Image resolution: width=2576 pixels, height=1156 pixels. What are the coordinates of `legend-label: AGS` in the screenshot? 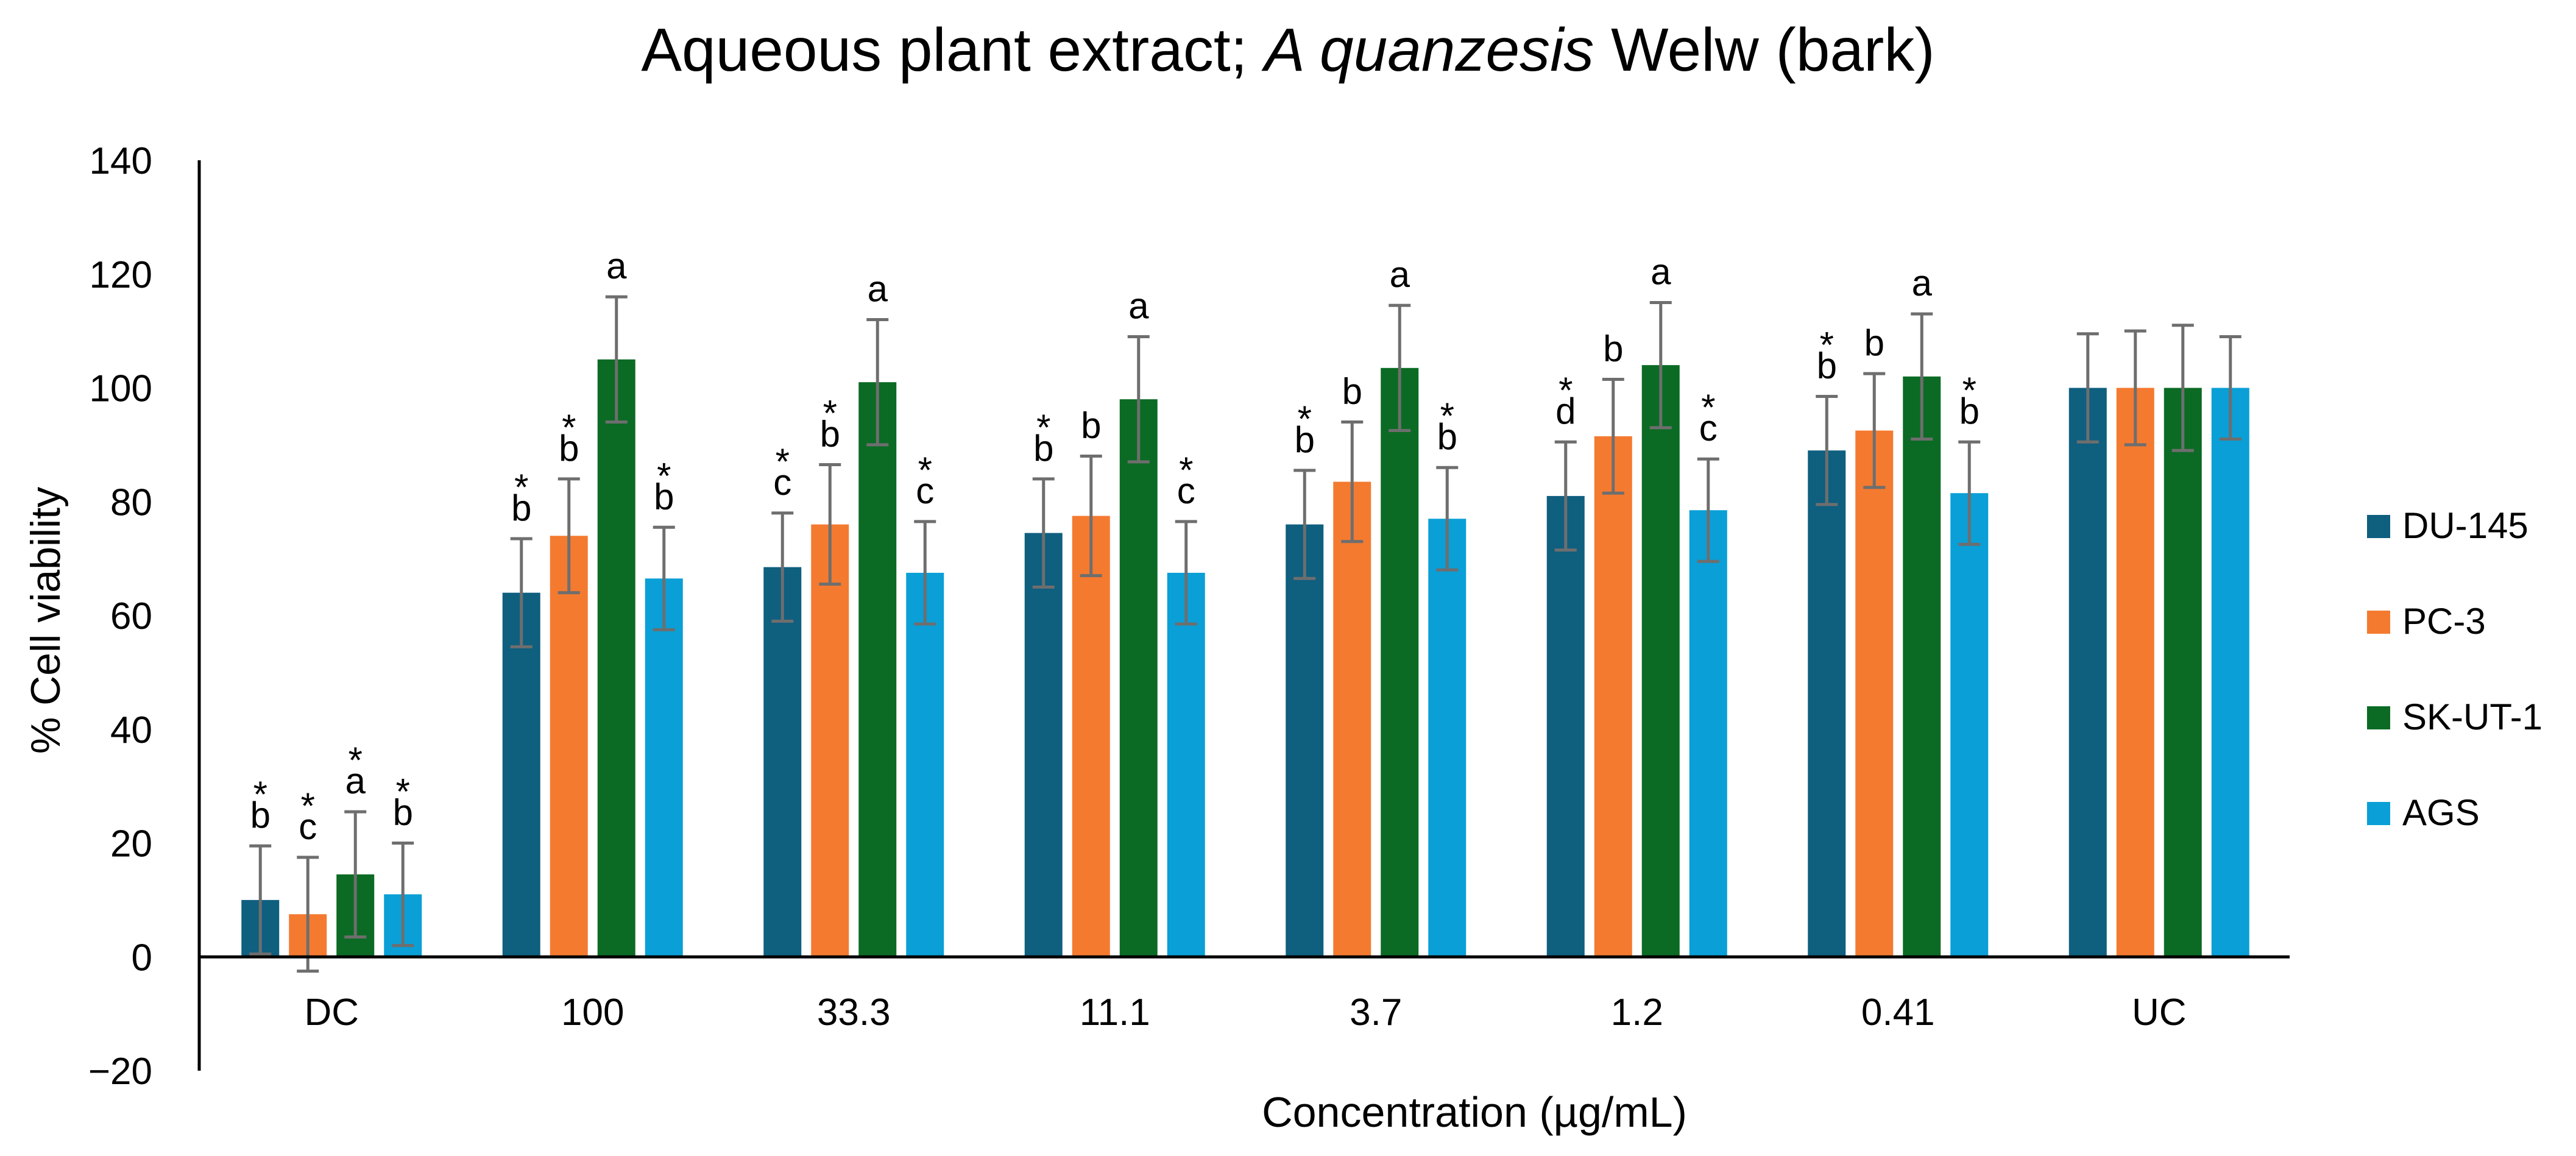 It's located at (2441, 812).